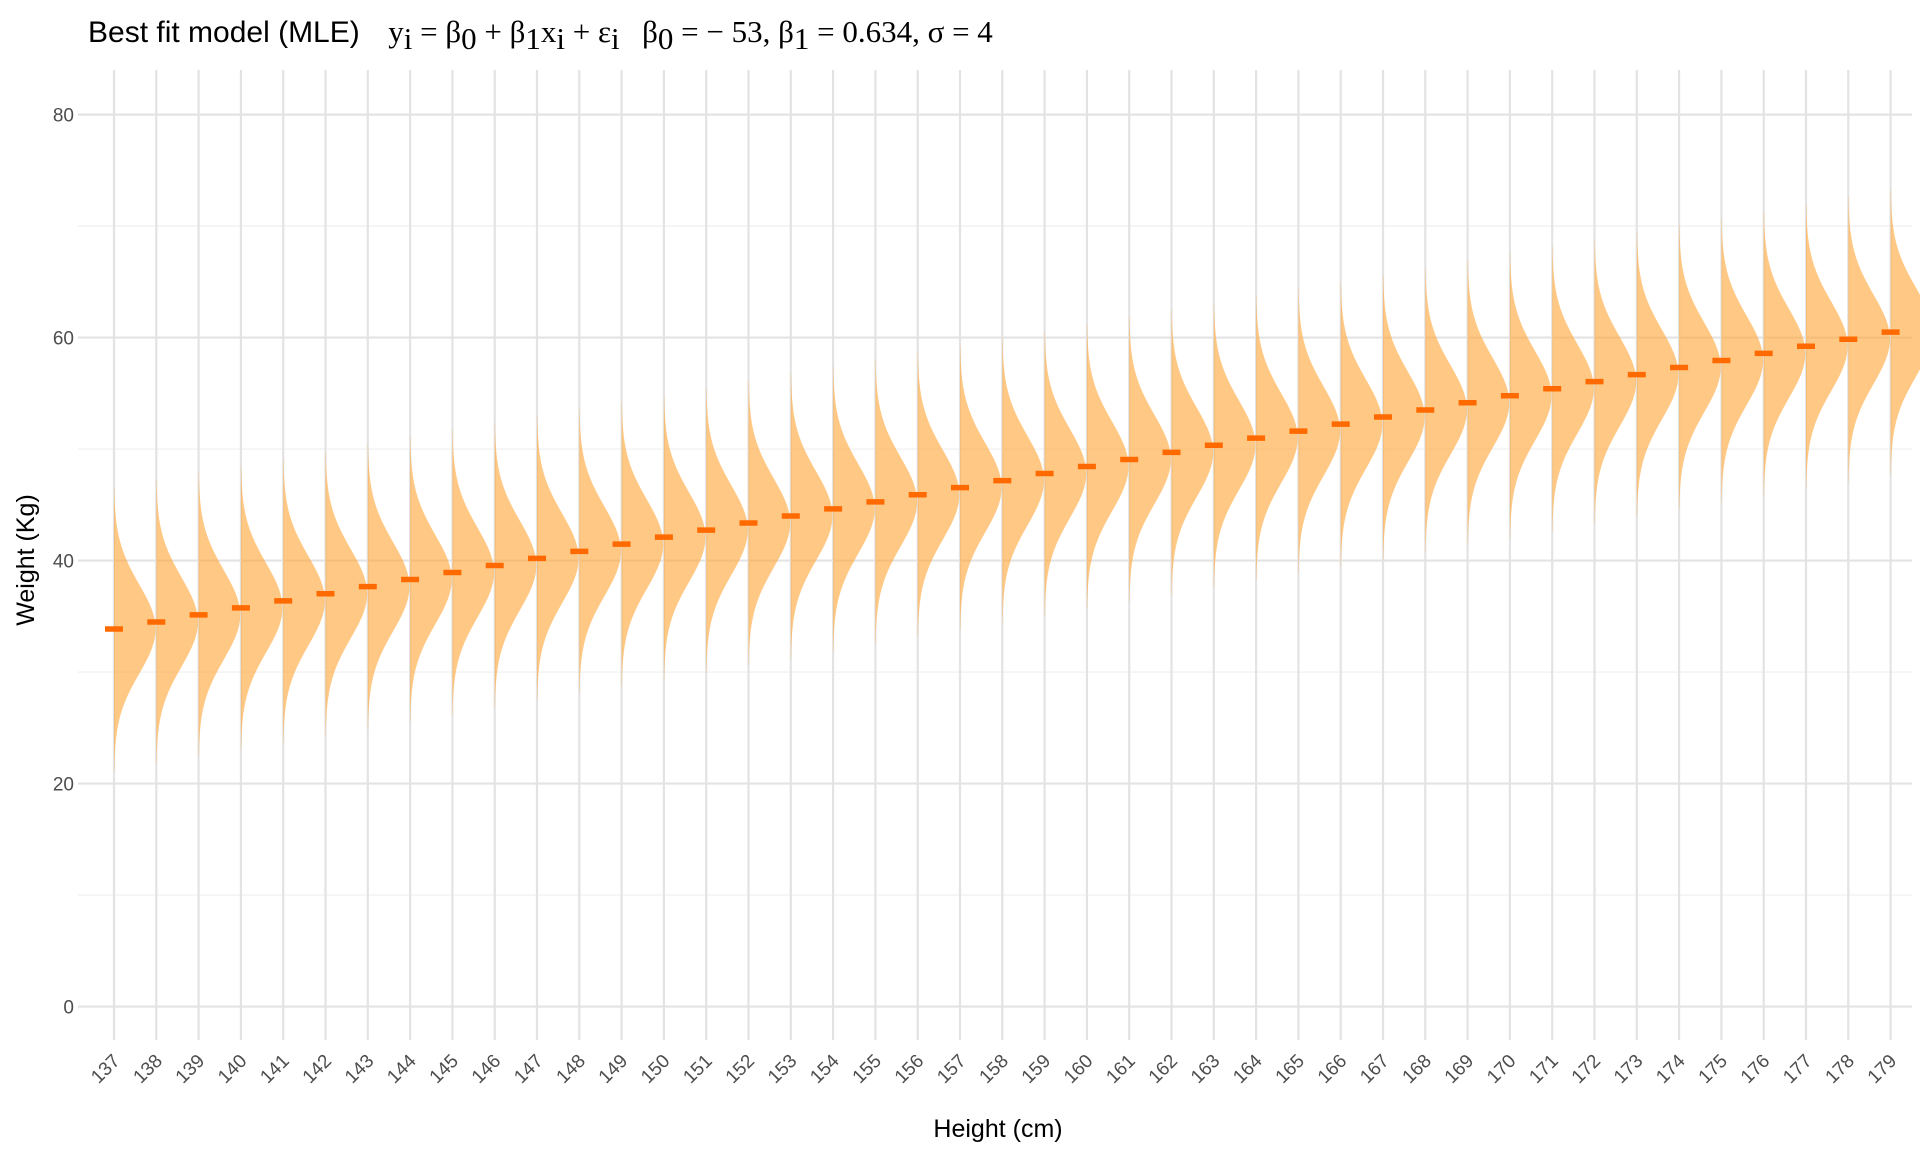 This screenshot has width=1920, height=1152. What do you see at coordinates (1628, 1069) in the screenshot?
I see `x-tick-label: 173` at bounding box center [1628, 1069].